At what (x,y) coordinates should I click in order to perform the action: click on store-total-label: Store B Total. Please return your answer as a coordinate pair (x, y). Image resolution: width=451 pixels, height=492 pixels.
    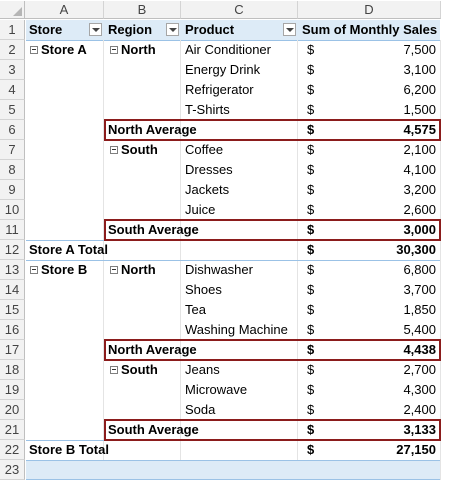
    Looking at the image, I should click on (69, 450).